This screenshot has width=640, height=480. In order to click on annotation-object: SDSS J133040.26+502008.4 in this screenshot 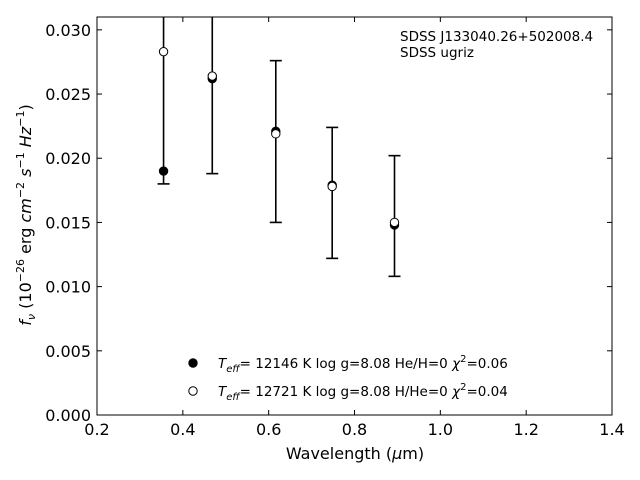, I will do `click(496, 37)`.